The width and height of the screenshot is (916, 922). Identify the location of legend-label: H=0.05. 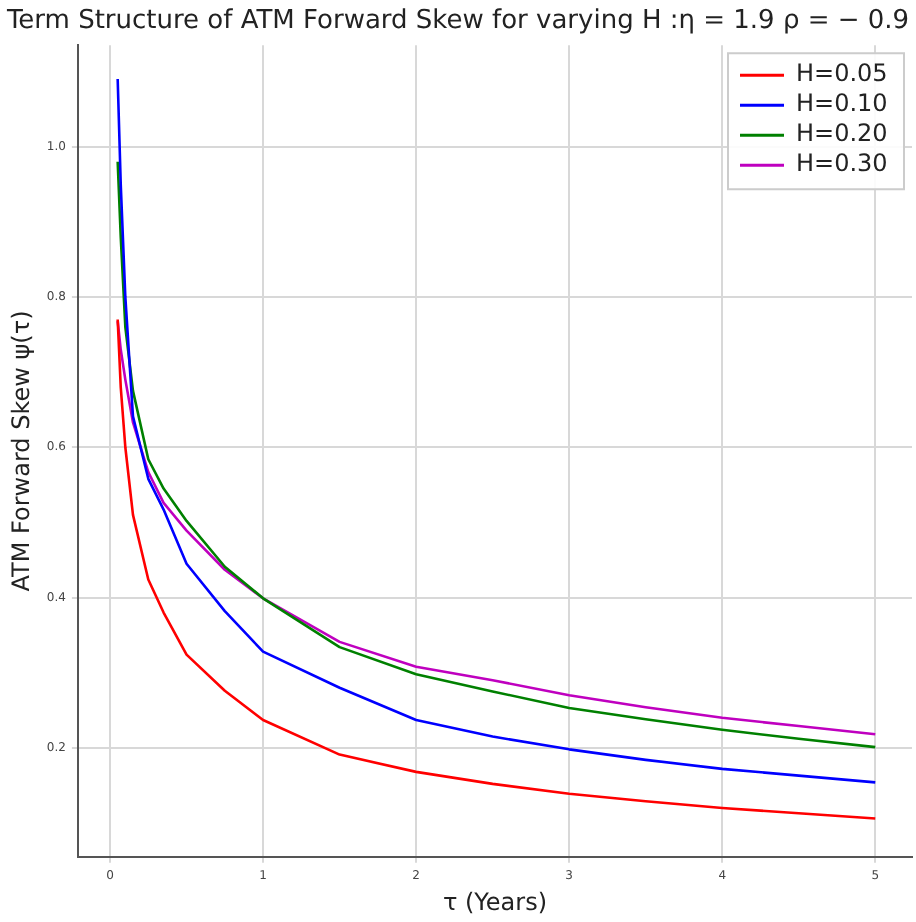
(842, 73).